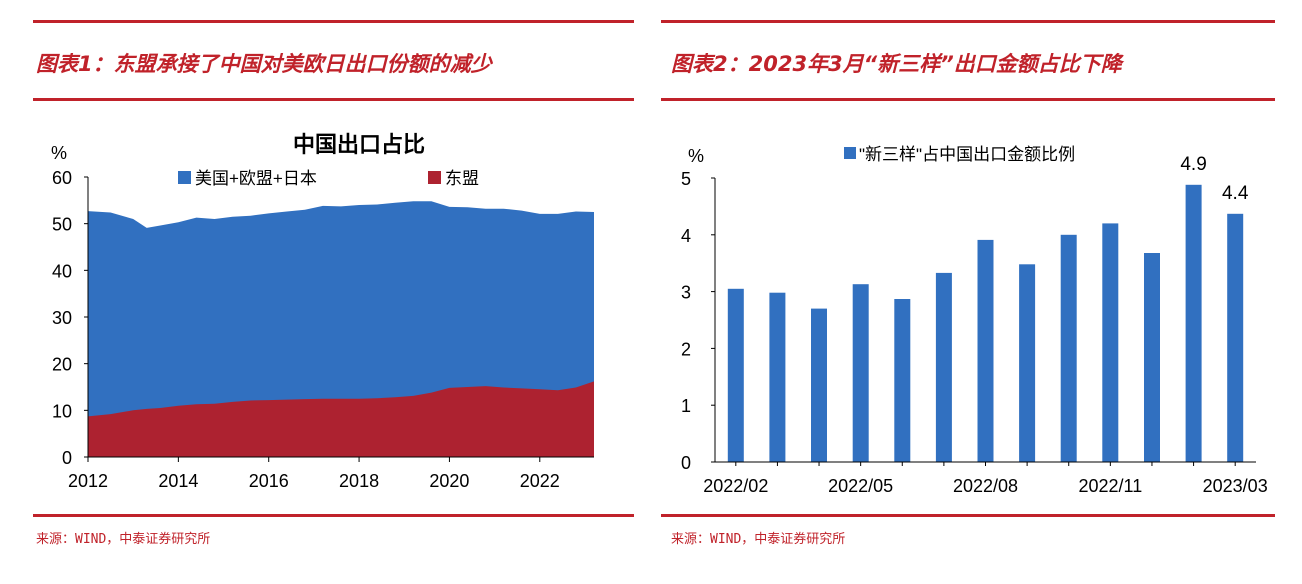  Describe the element at coordinates (1235, 193) in the screenshot. I see `data-label: 4.4` at that location.